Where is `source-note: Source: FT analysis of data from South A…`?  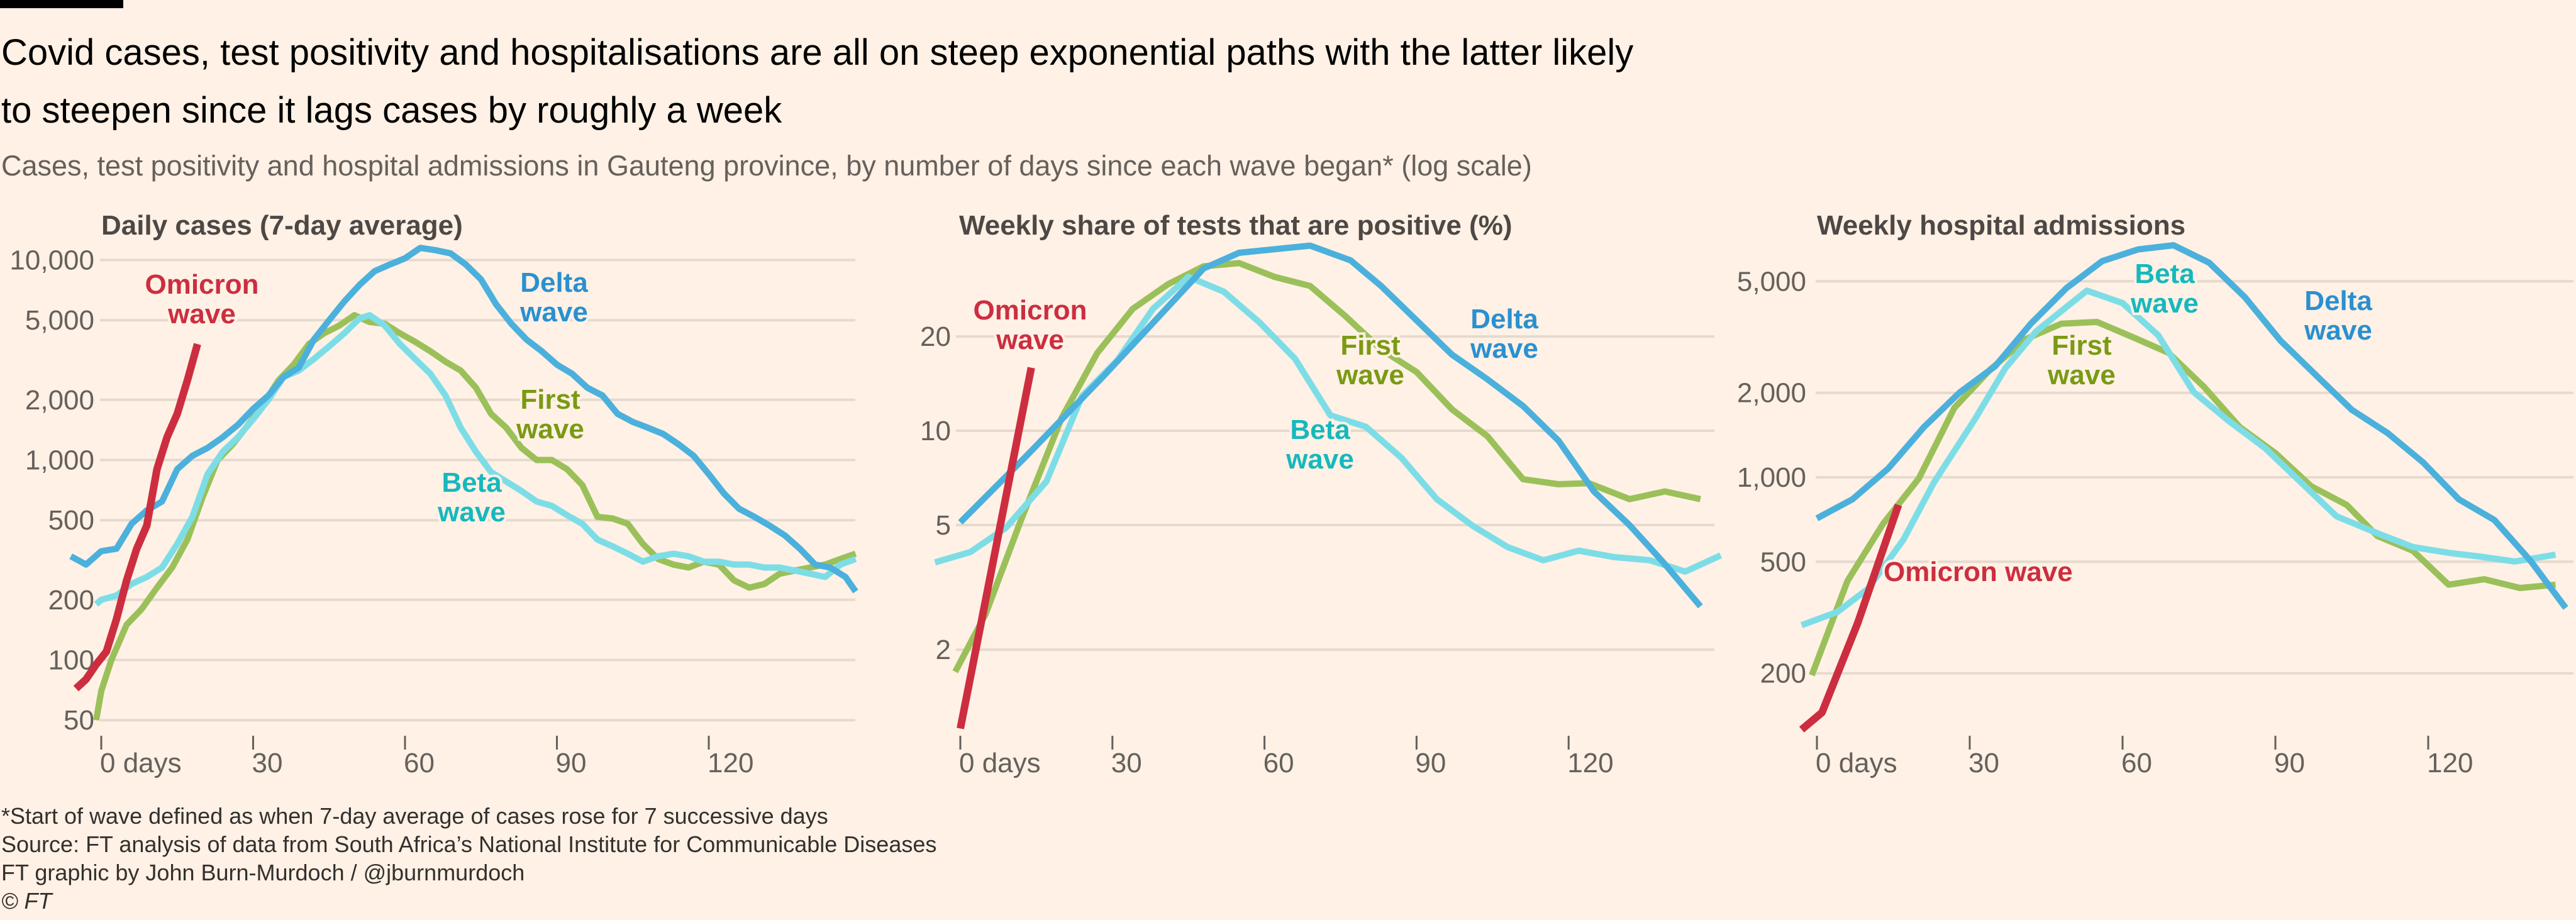 source-note: Source: FT analysis of data from South A… is located at coordinates (469, 844).